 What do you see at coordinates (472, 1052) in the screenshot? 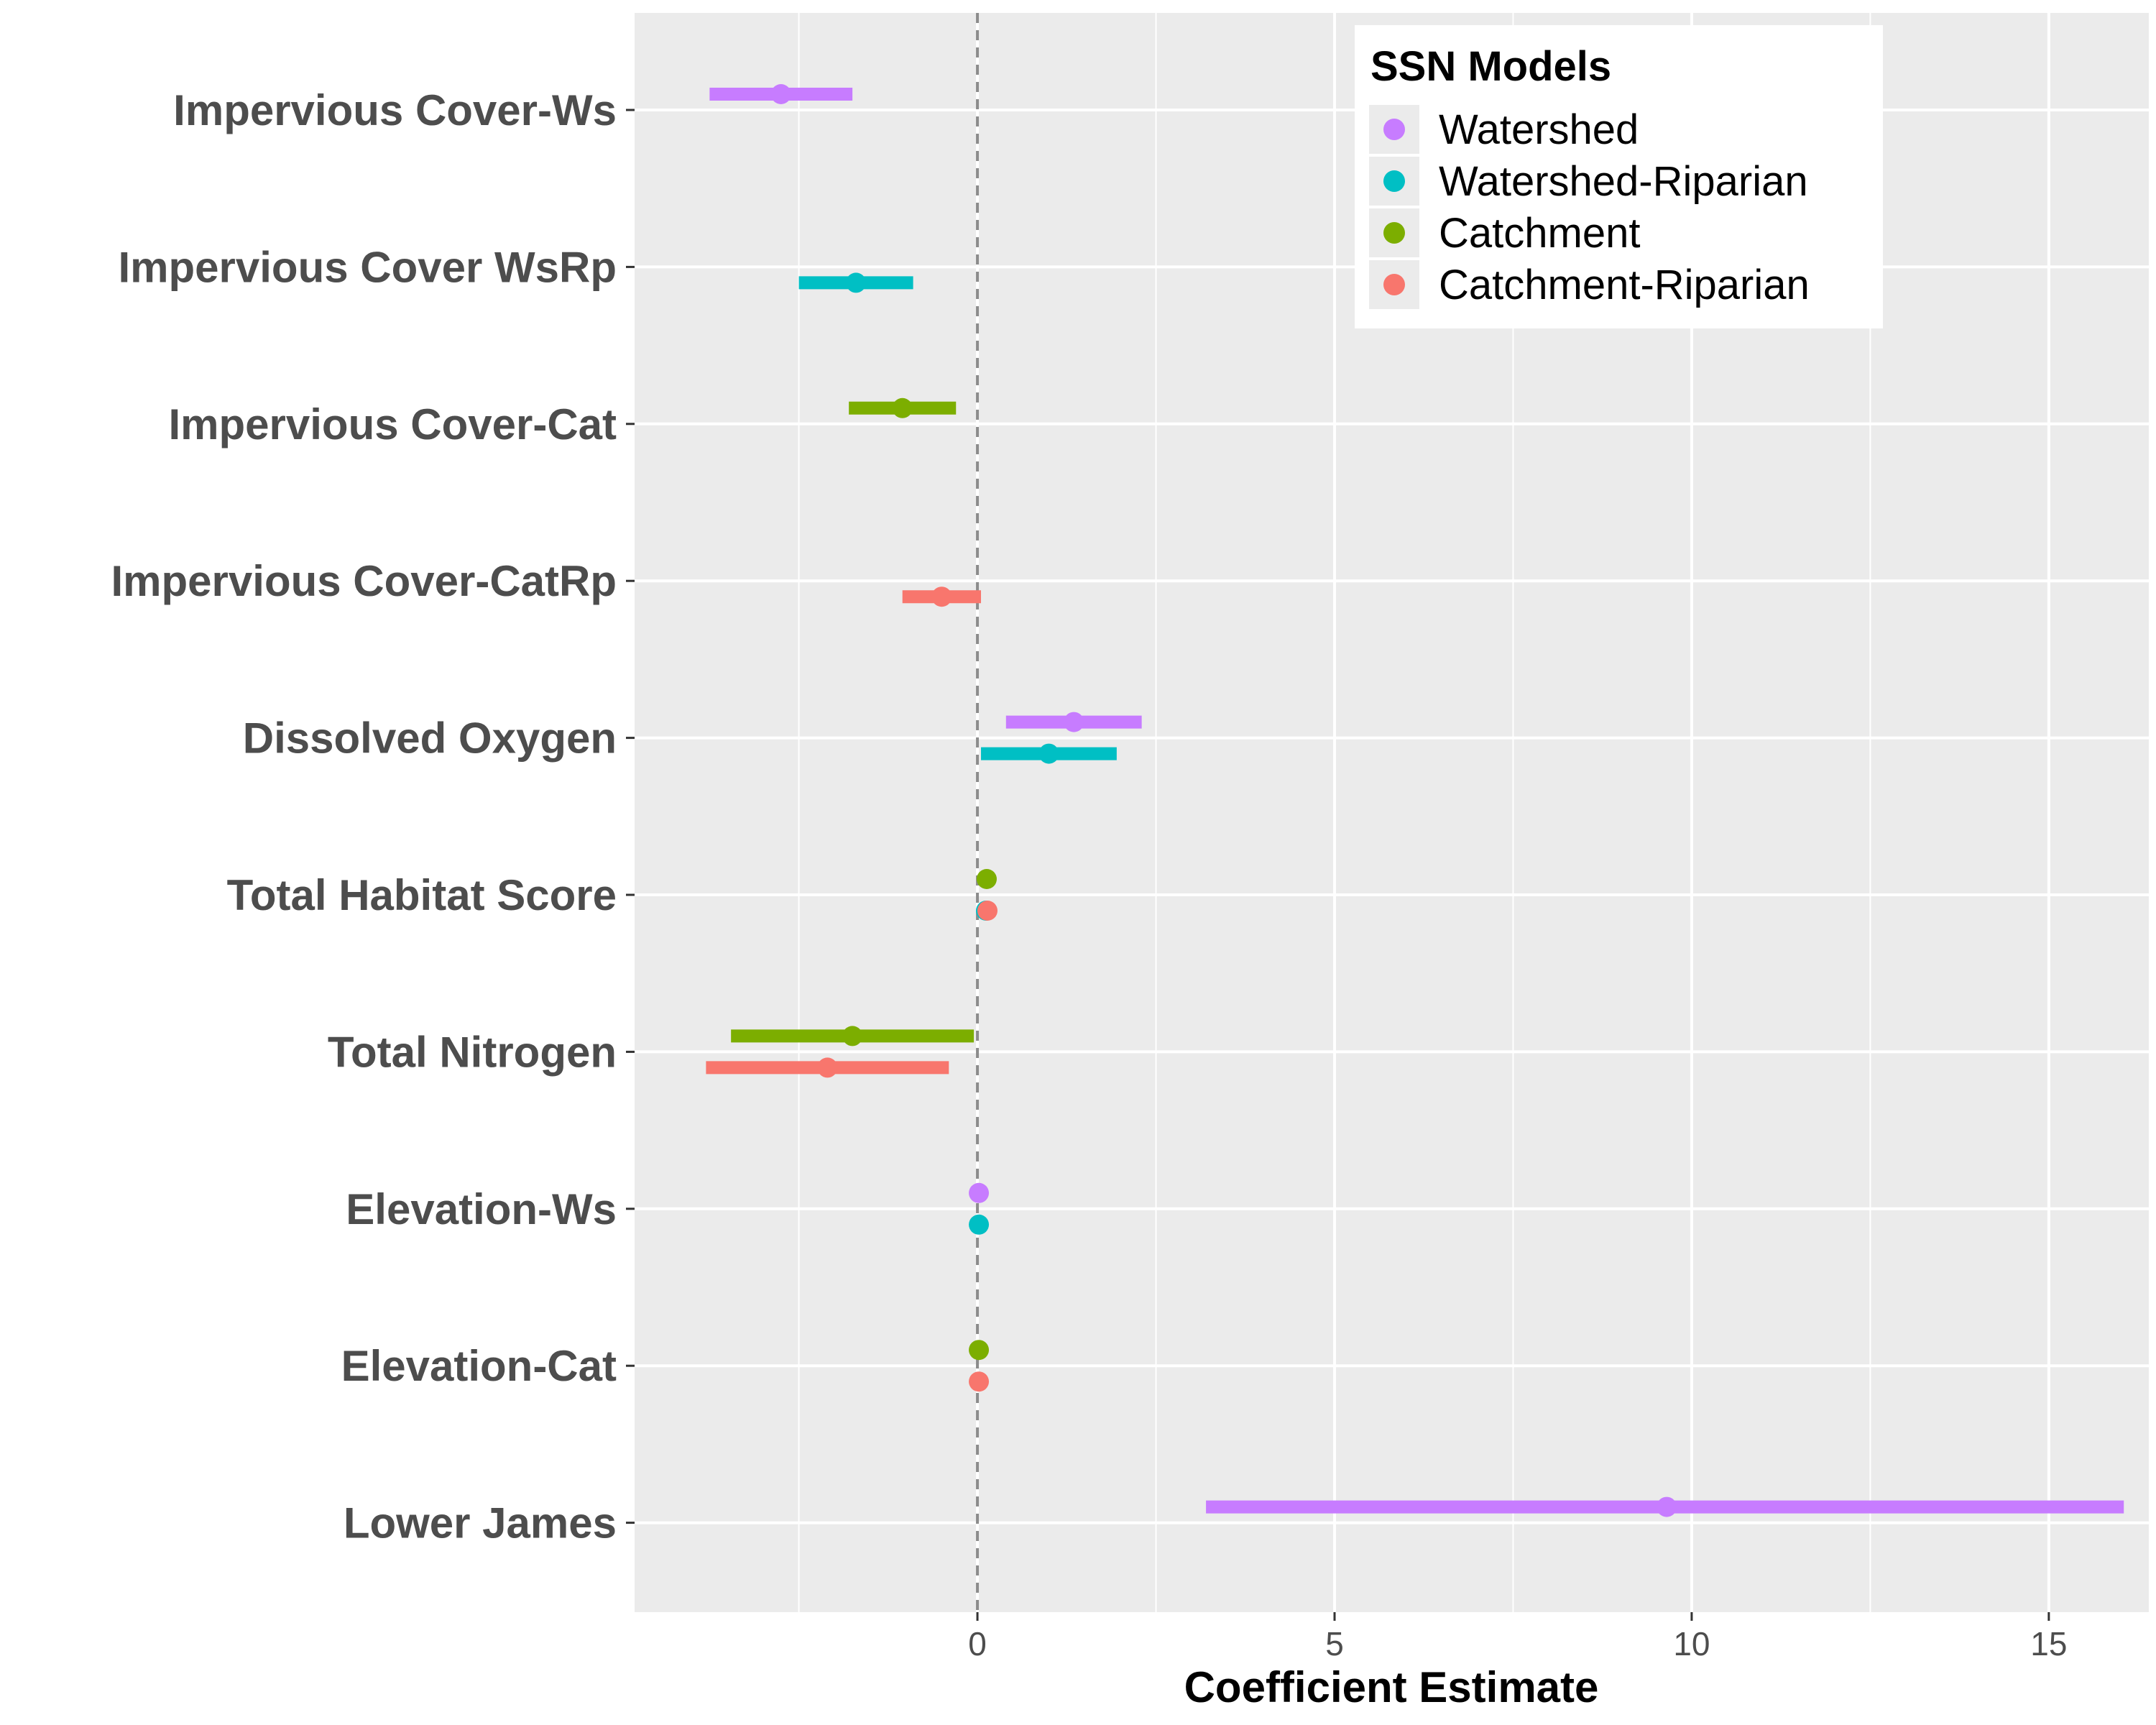
I see `y-tick-label: Total Nitrogen` at bounding box center [472, 1052].